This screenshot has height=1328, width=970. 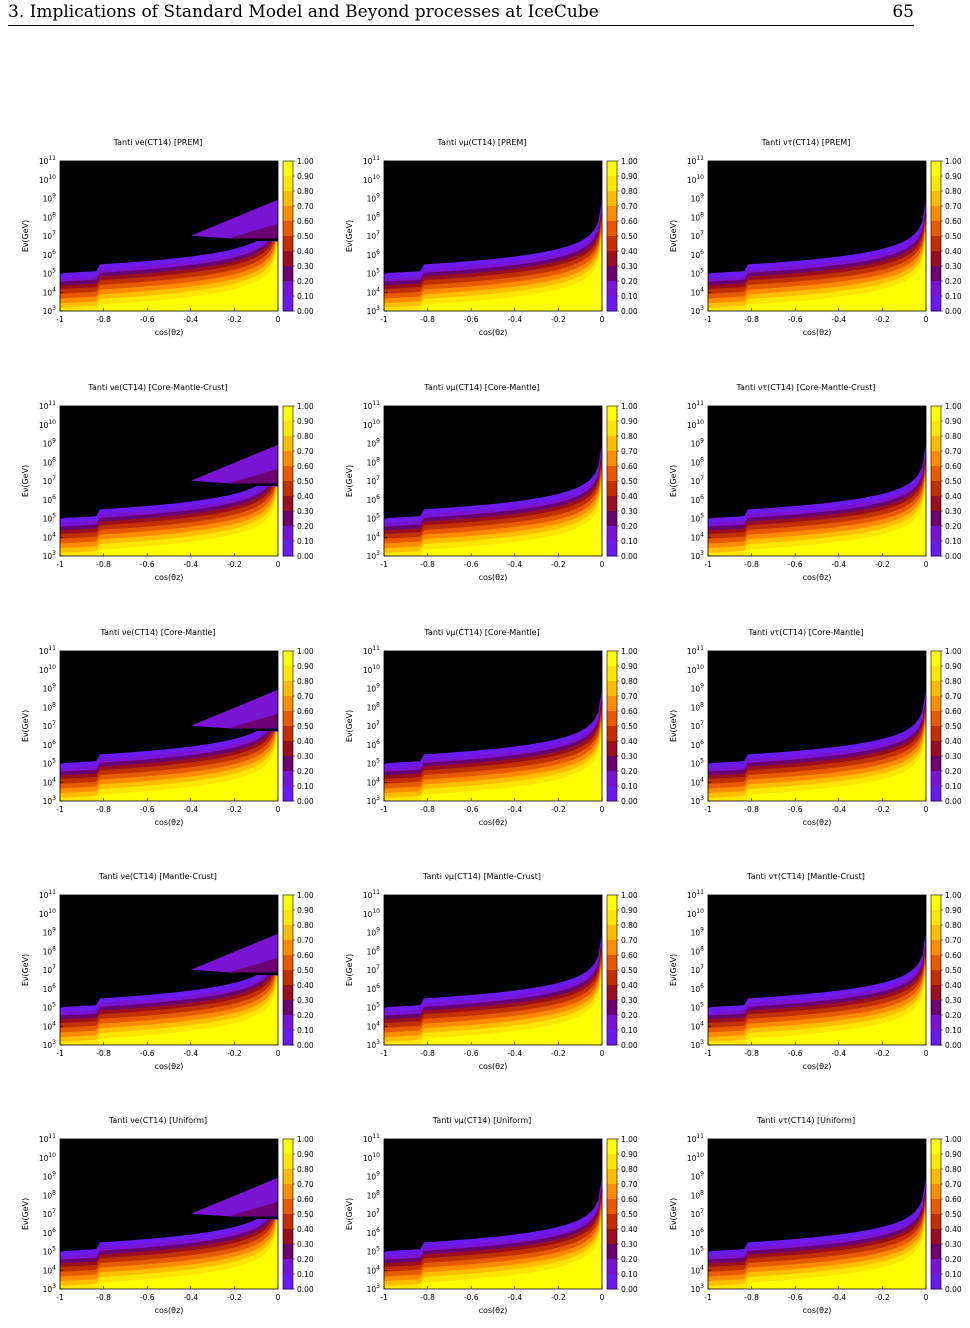 I want to click on x-axis-label: cos(θz), so click(x=169, y=1066).